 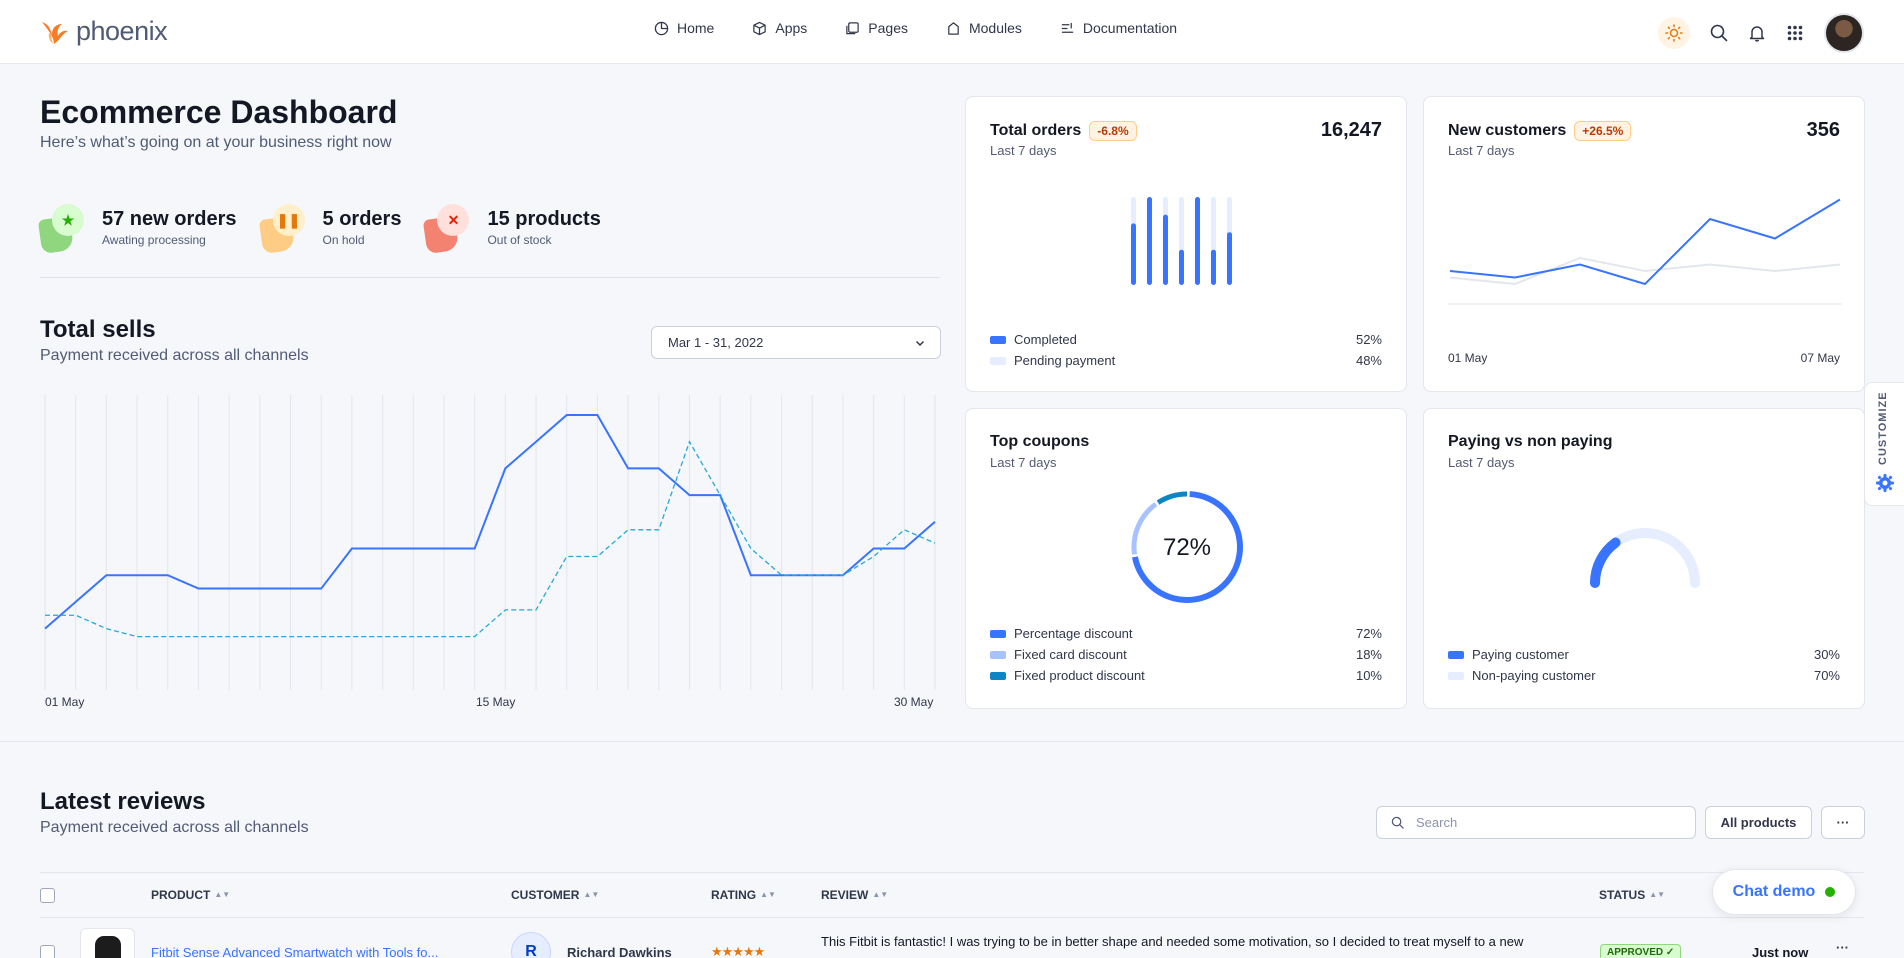 What do you see at coordinates (1536, 822) in the screenshot?
I see `reviews-search-input: Search` at bounding box center [1536, 822].